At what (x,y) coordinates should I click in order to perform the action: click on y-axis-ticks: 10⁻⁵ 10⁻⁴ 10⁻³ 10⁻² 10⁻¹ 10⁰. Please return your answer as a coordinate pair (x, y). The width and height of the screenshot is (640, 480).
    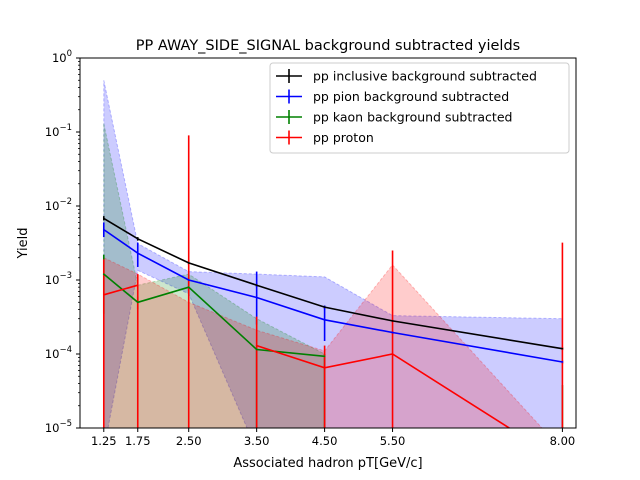
    Looking at the image, I should click on (62, 242).